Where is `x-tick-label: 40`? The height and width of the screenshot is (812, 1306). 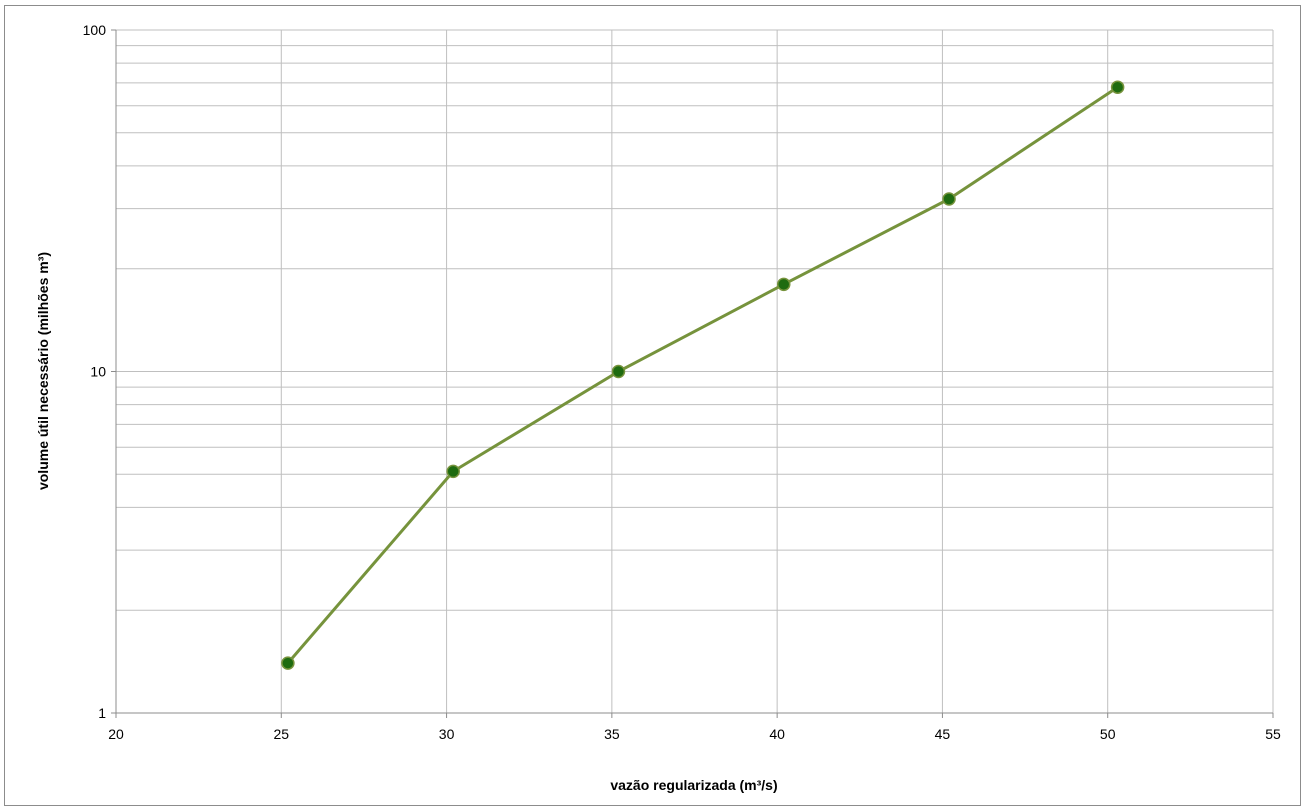 x-tick-label: 40 is located at coordinates (777, 734).